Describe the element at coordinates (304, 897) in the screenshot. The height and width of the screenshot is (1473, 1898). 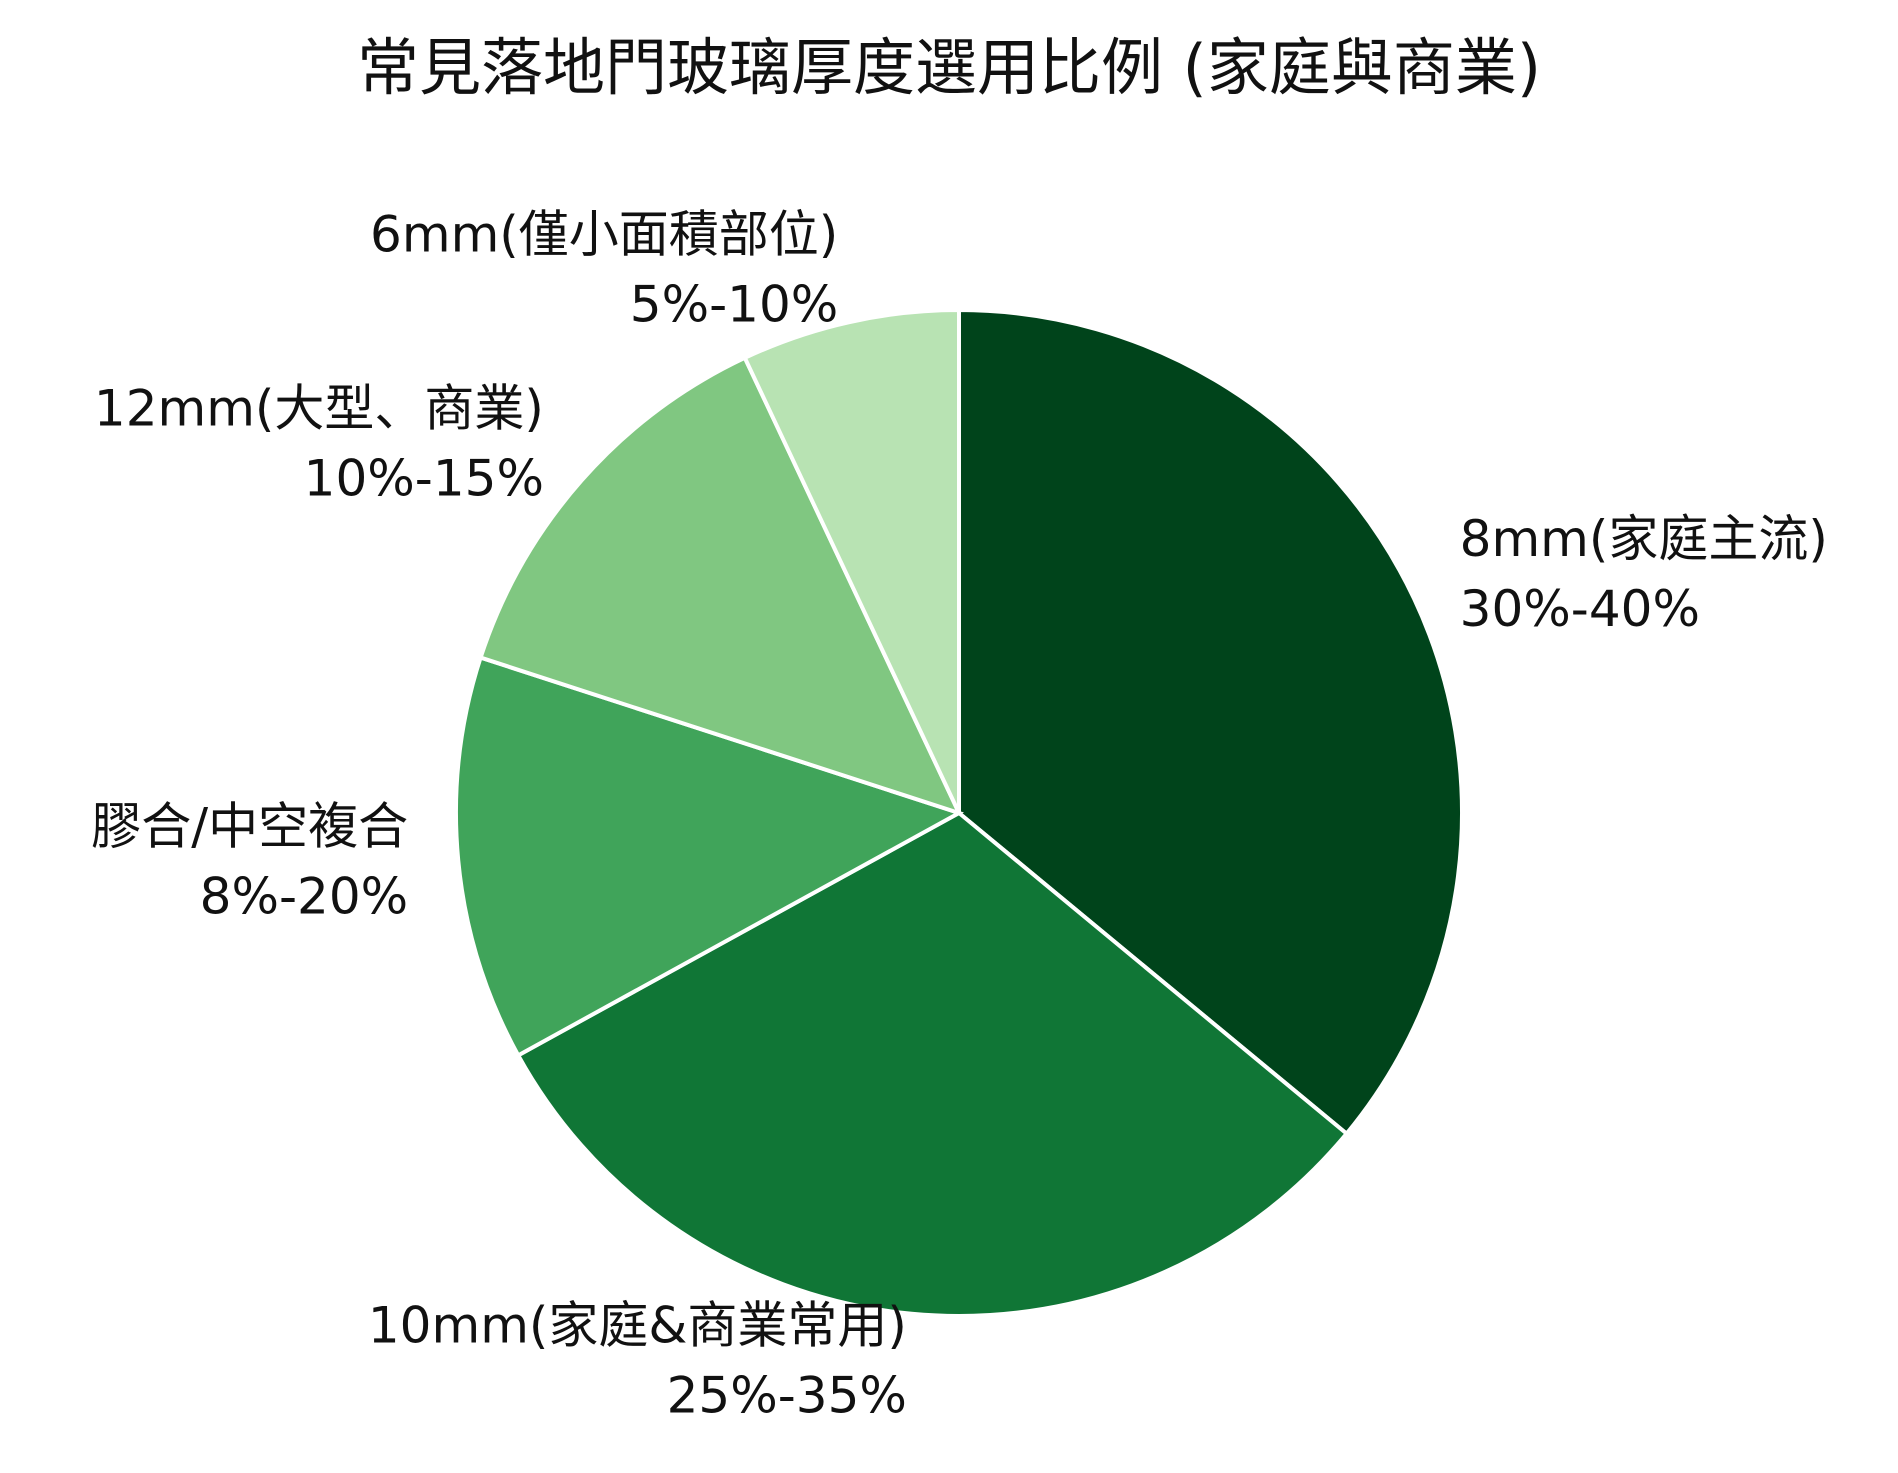
I see `slice-value-label: 8%-20%` at that location.